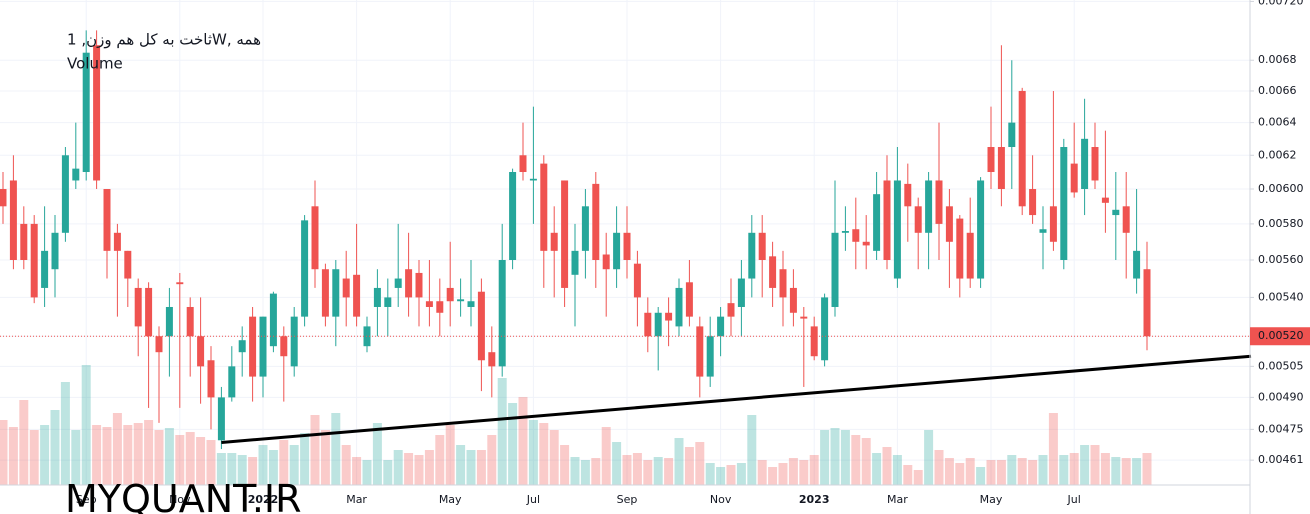 The height and width of the screenshot is (514, 1310). Describe the element at coordinates (164, 40) in the screenshot. I see `legend-title: ثاخت به کل هم وزن, 1W, همه` at that location.